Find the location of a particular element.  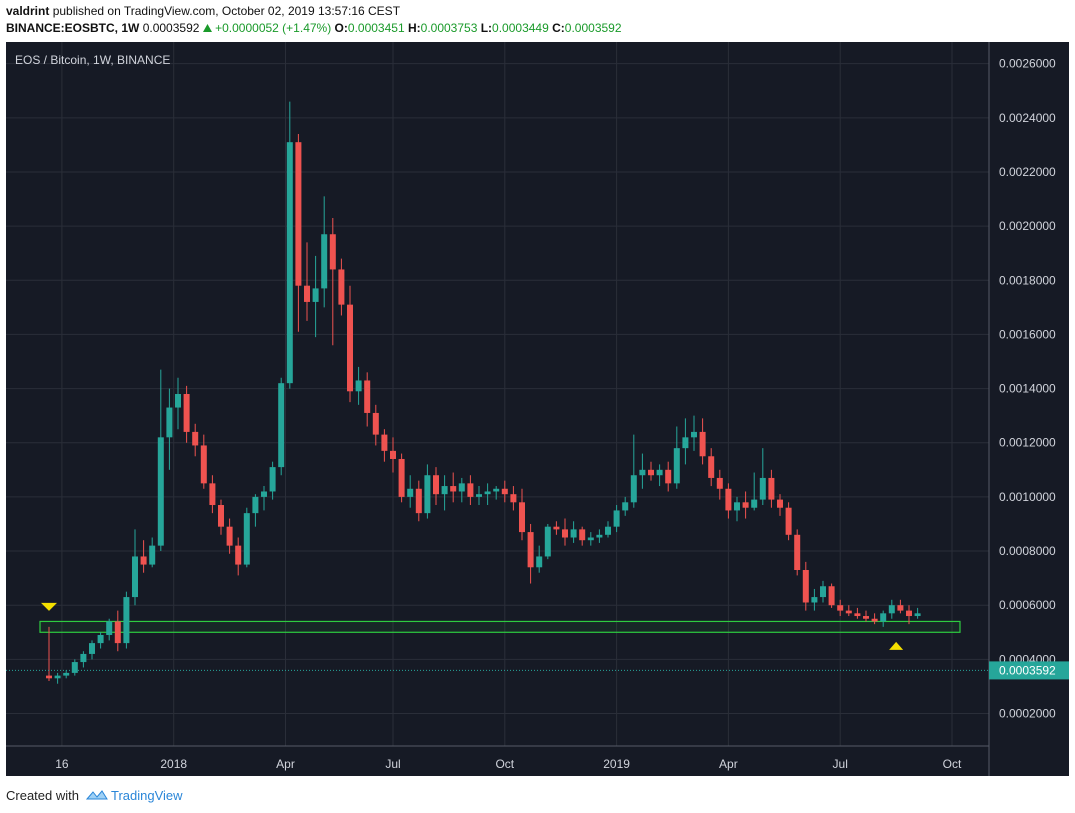

x-tick-label: 2019 is located at coordinates (616, 764).